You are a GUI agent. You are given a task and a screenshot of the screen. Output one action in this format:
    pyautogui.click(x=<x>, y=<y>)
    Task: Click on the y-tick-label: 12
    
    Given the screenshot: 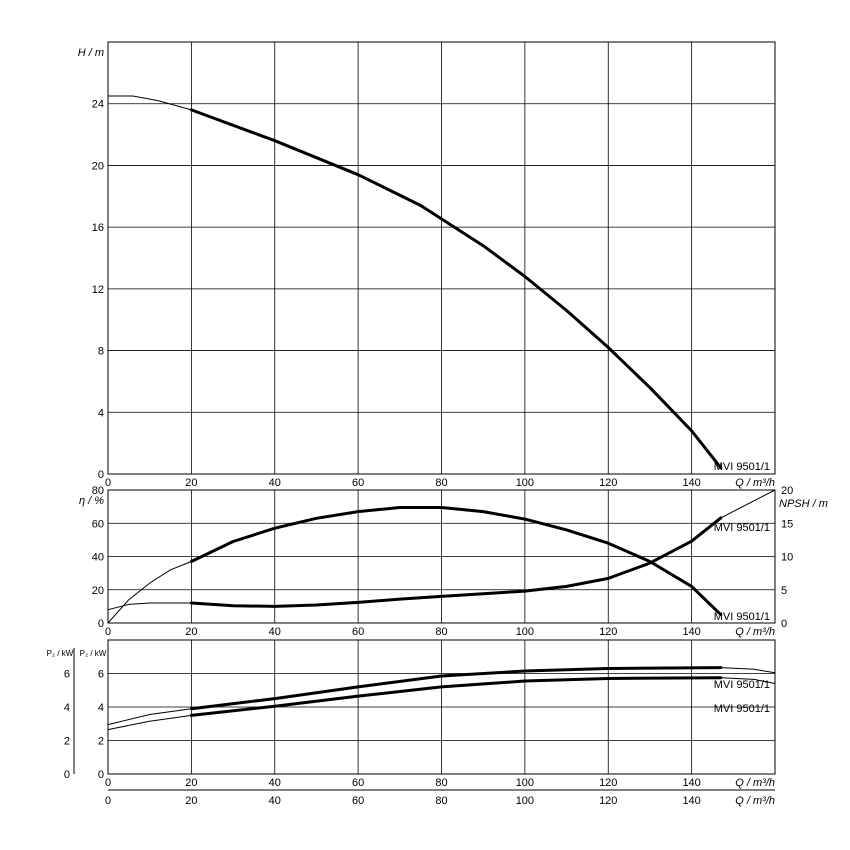 What is the action you would take?
    pyautogui.click(x=98, y=290)
    